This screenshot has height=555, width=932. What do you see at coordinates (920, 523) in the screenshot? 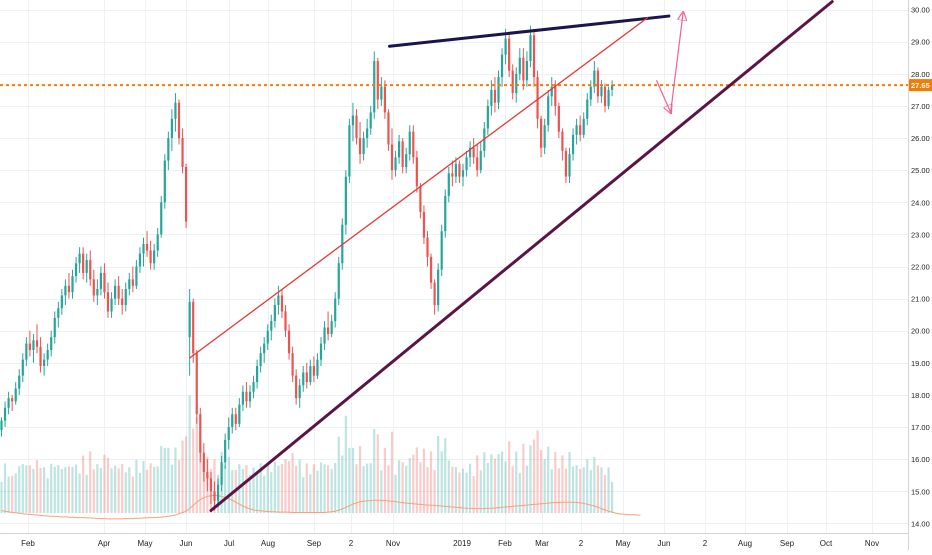
I see `price-tick-label: 14.00` at bounding box center [920, 523].